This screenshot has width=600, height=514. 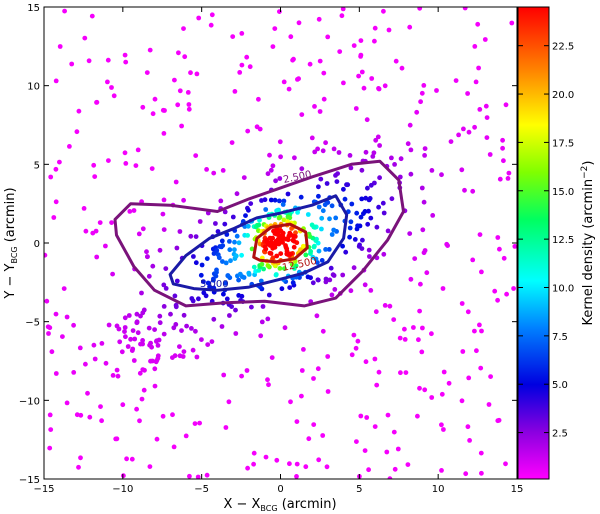 What do you see at coordinates (280, 243) in the screenshot?
I see `contour-line` at bounding box center [280, 243].